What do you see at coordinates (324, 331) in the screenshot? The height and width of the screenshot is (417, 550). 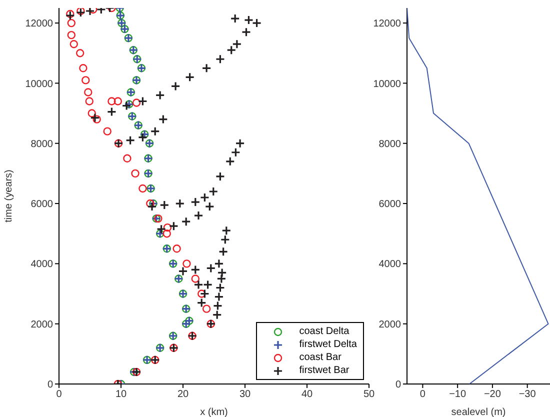 I see `legend-label: coast Delta` at bounding box center [324, 331].